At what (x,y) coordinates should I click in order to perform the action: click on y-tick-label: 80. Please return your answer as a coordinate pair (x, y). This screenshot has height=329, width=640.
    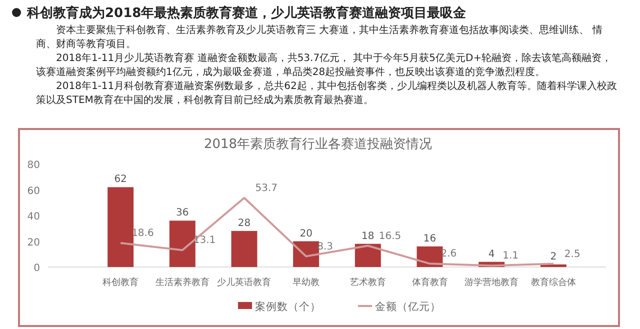
    Looking at the image, I should click on (33, 165).